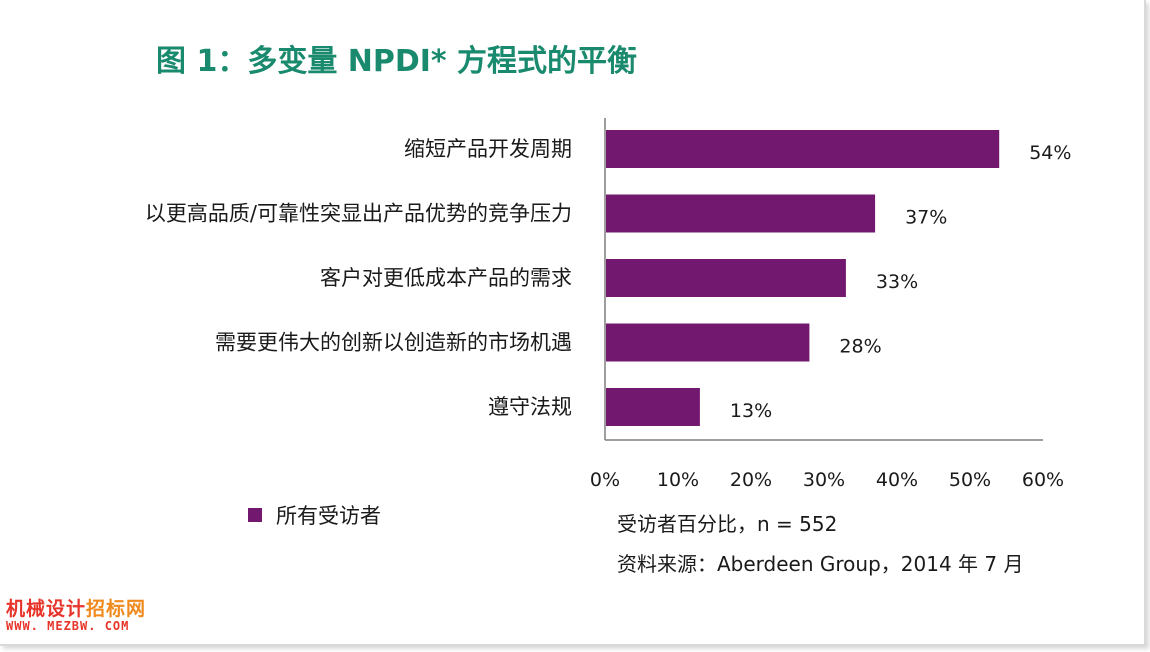 Image resolution: width=1150 pixels, height=652 pixels. Describe the element at coordinates (328, 516) in the screenshot. I see `legend-label: 所有受访者` at that location.